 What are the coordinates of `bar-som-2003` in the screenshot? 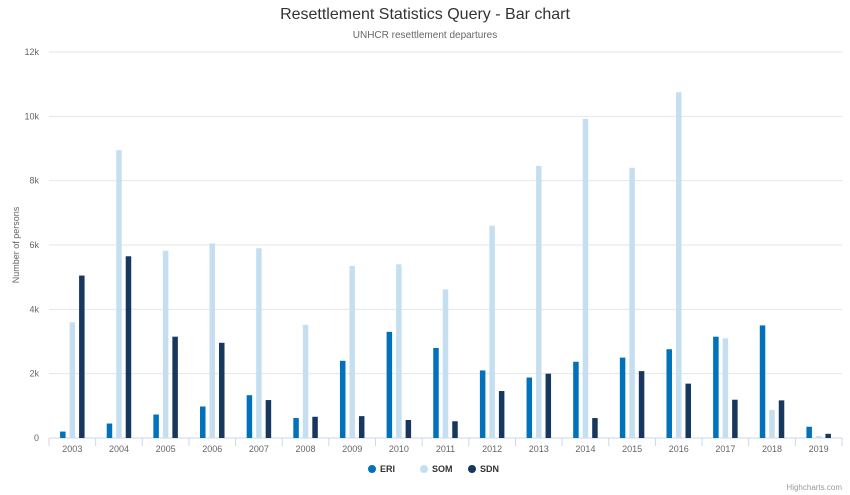 It's located at (72, 380).